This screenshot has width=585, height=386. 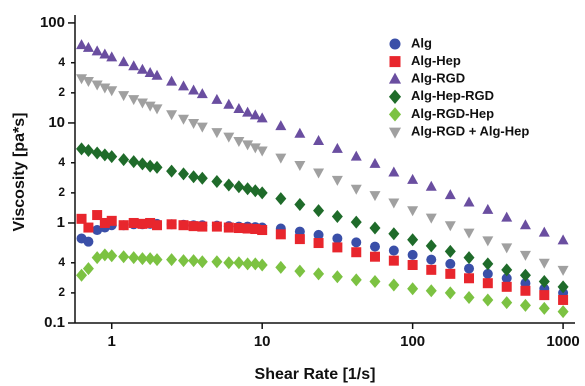 What do you see at coordinates (452, 95) in the screenshot?
I see `legend-label: Alg-Hep-RGD` at bounding box center [452, 95].